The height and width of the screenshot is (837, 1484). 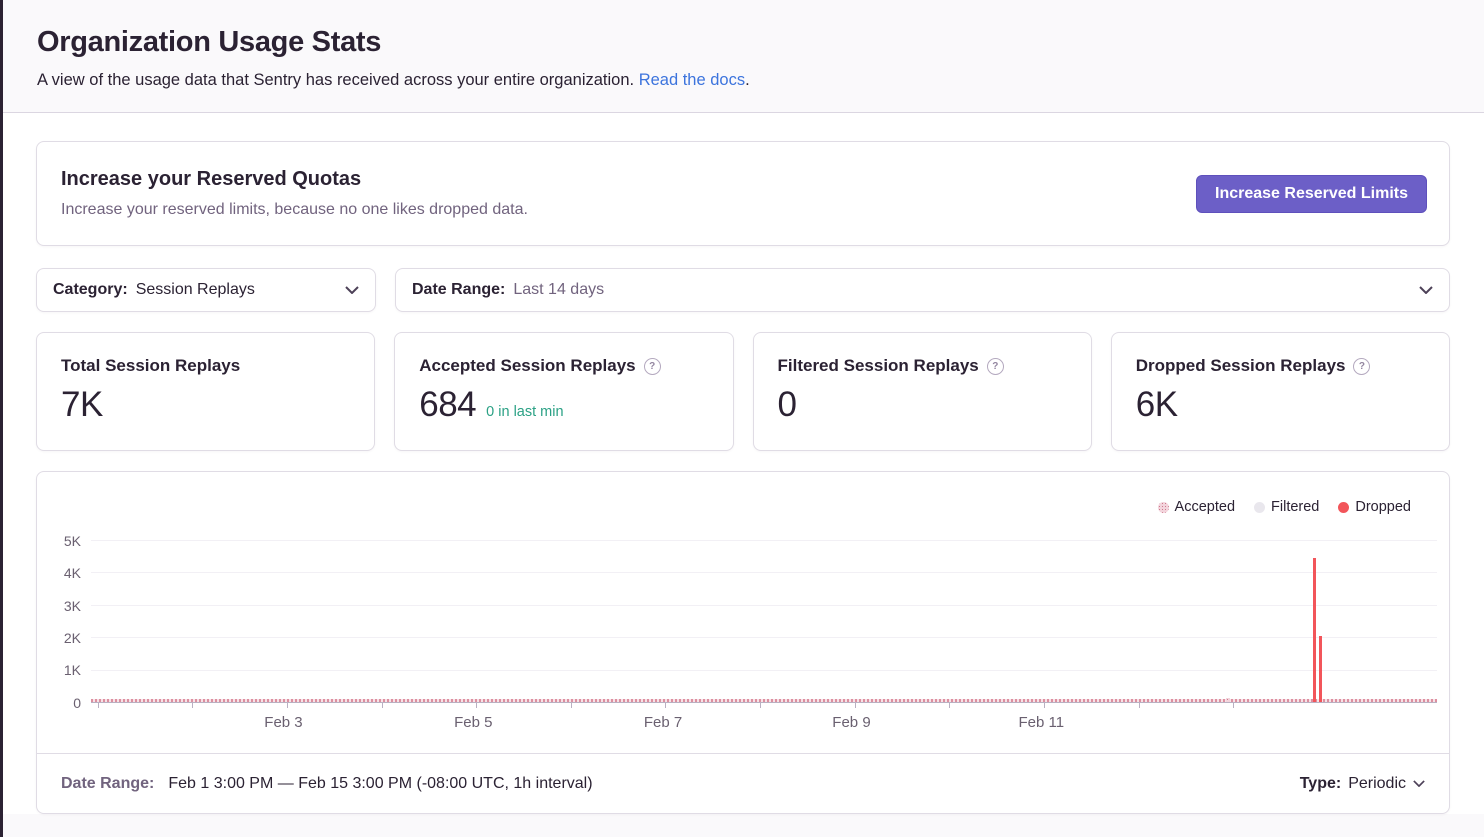 What do you see at coordinates (72, 573) in the screenshot?
I see `y-axis-tick-label: 4K` at bounding box center [72, 573].